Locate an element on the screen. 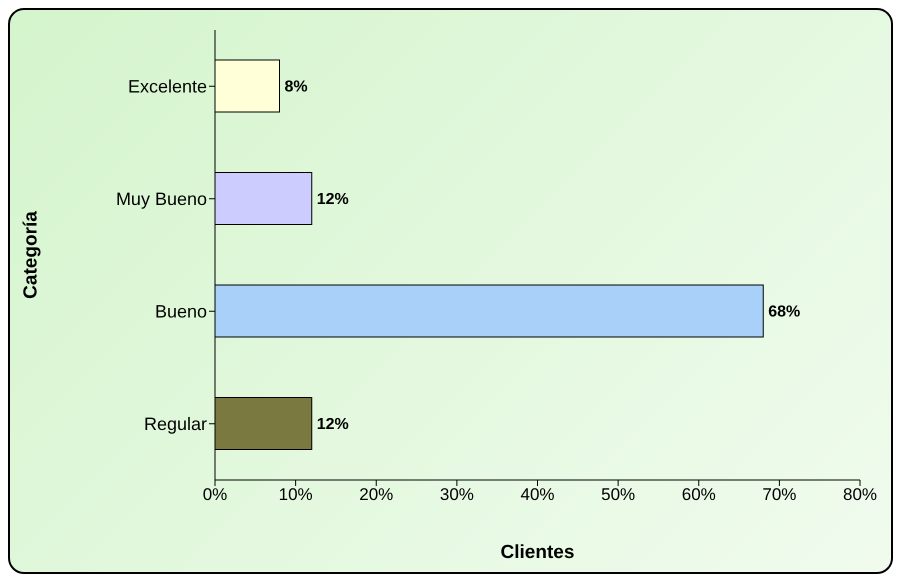 Image resolution: width=901 pixels, height=582 pixels. x-tick-label: 50% is located at coordinates (618, 494).